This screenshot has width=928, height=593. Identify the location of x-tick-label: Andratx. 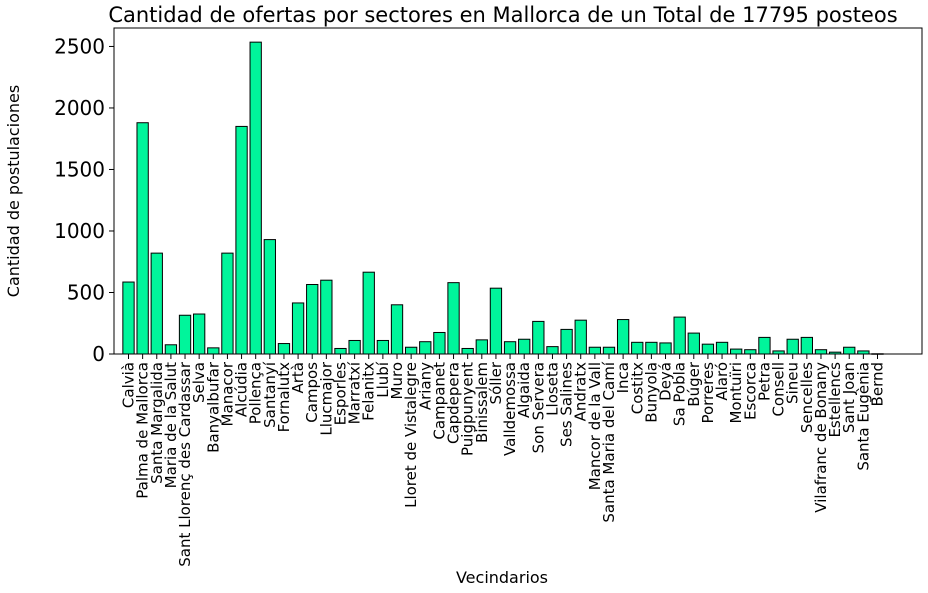
(581, 392).